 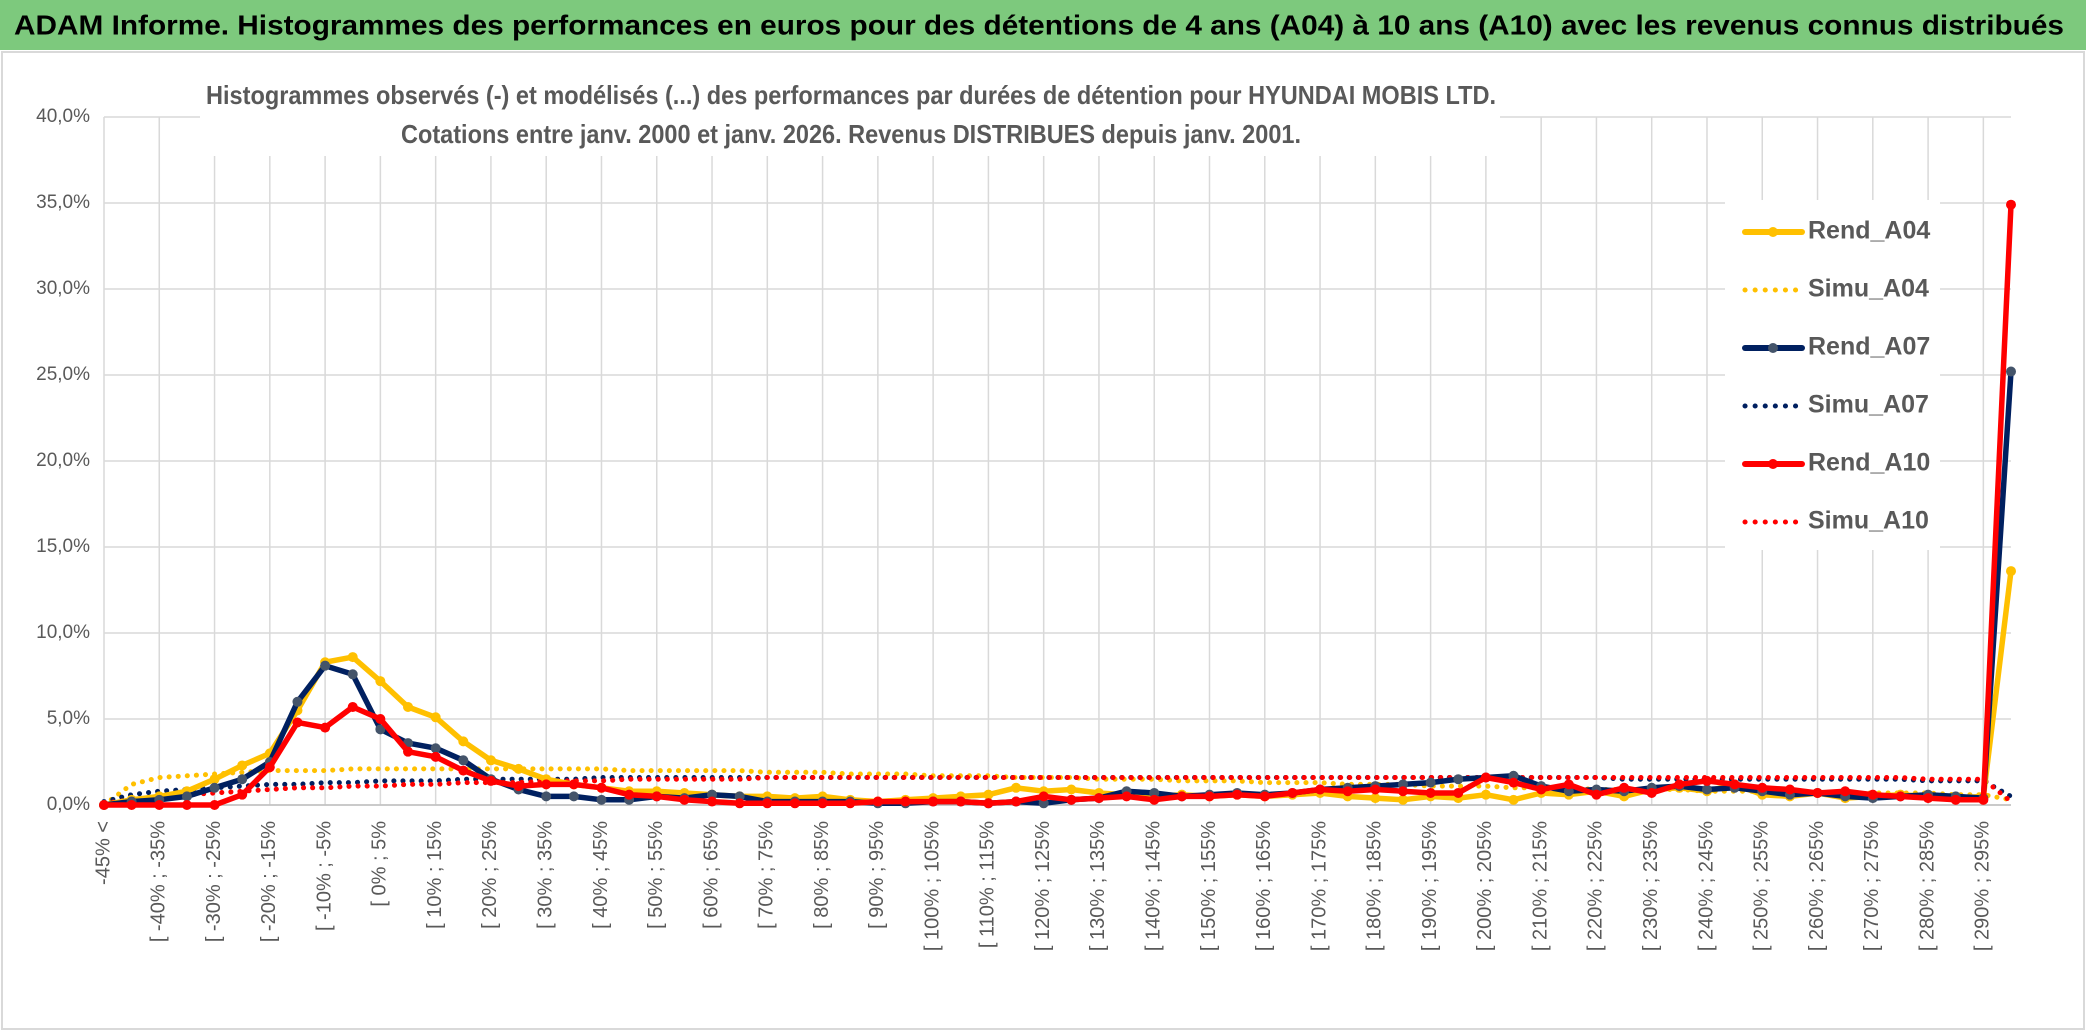 I want to click on x-tick-label: [ -20% ; -15%, so click(x=269, y=881).